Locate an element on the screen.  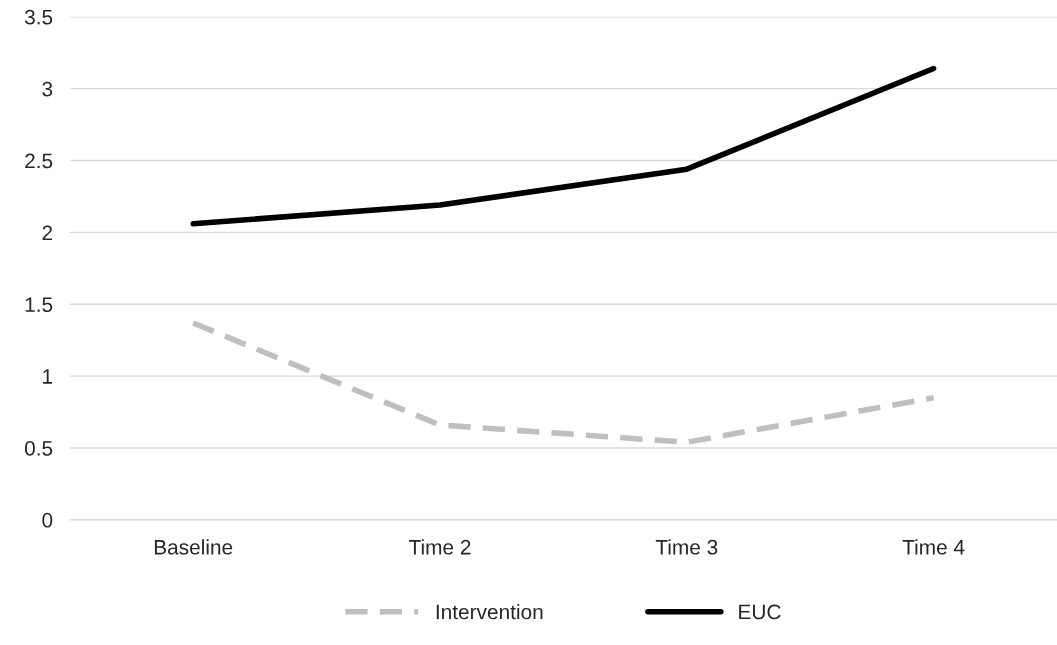
y-tick-label: 2 is located at coordinates (47, 232).